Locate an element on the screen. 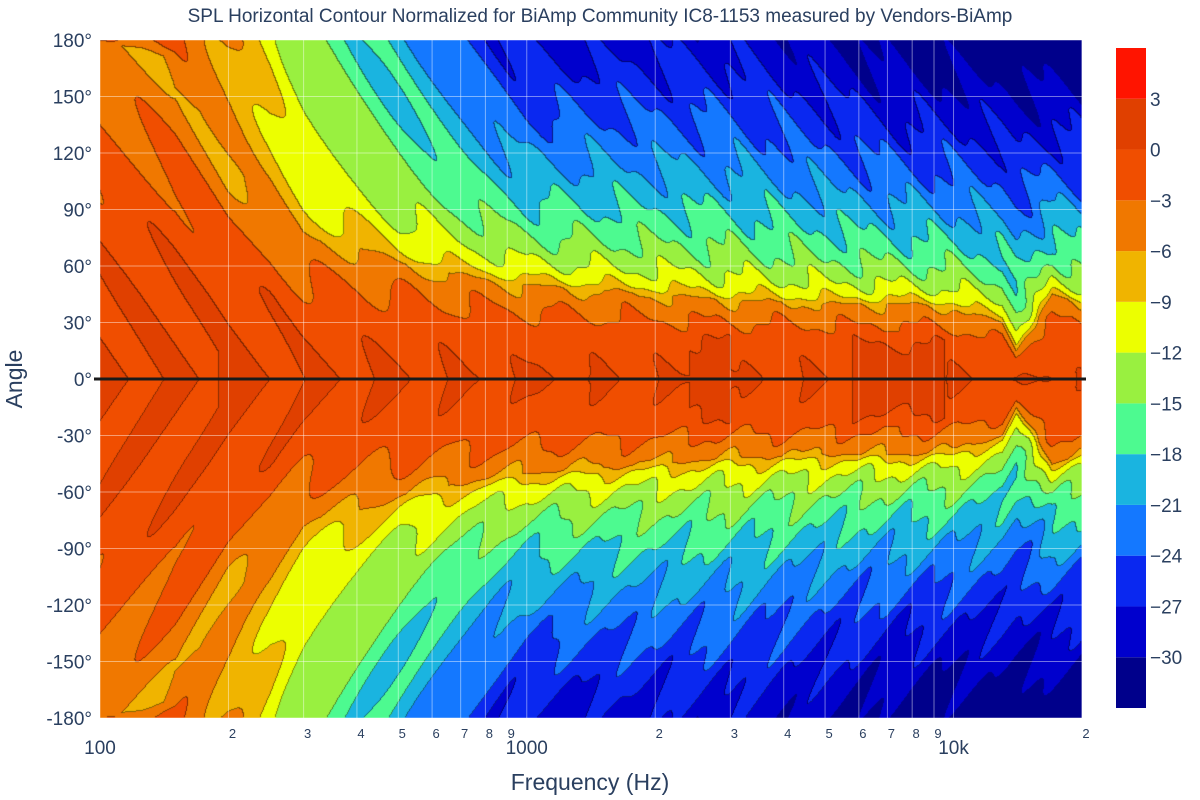  colorbar-tick-label: −30 is located at coordinates (1166, 658).